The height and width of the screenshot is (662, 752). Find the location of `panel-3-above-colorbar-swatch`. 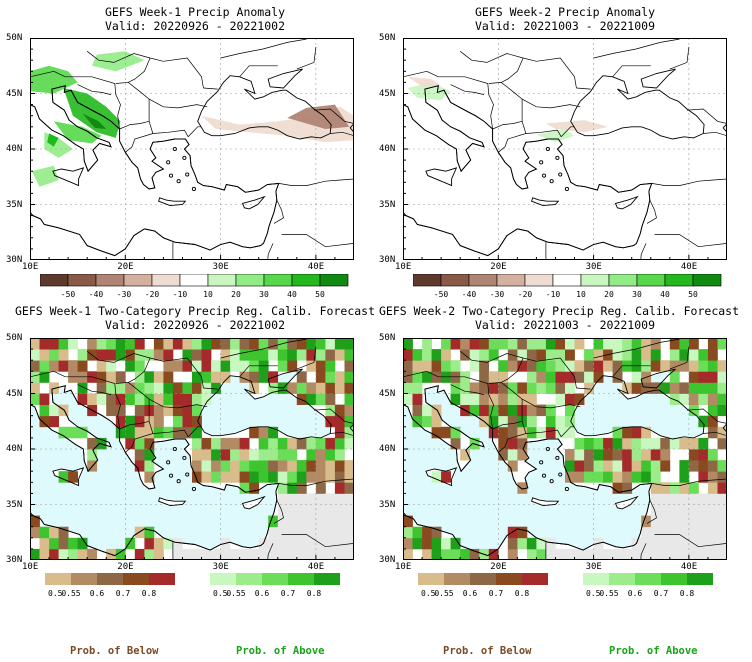

panel-3-above-colorbar-swatch is located at coordinates (275, 579).